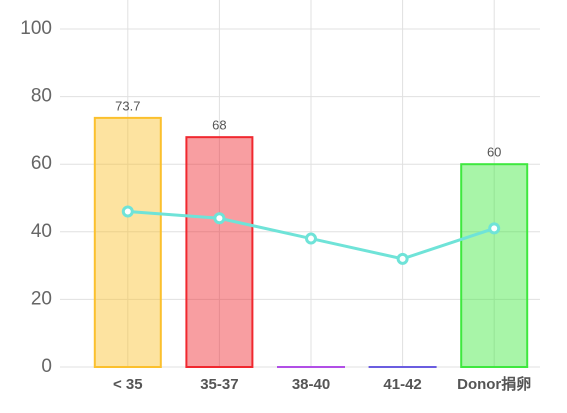  I want to click on y-tick-label: 60, so click(41, 163).